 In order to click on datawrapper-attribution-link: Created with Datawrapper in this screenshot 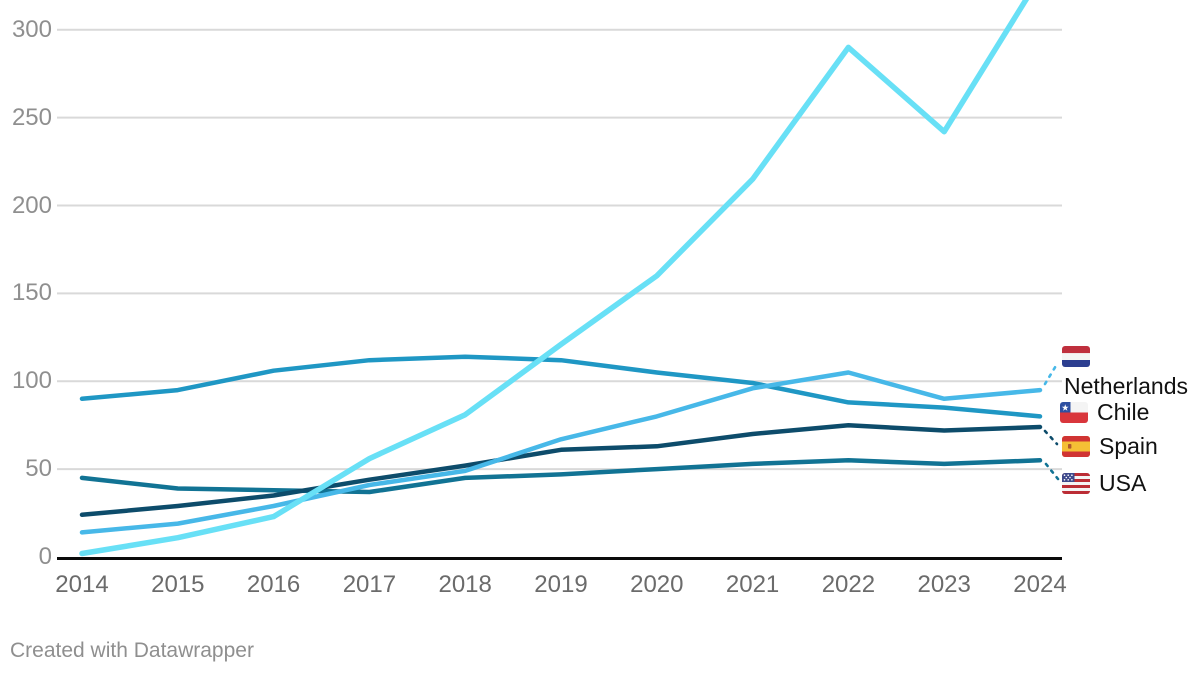, I will do `click(132, 650)`.